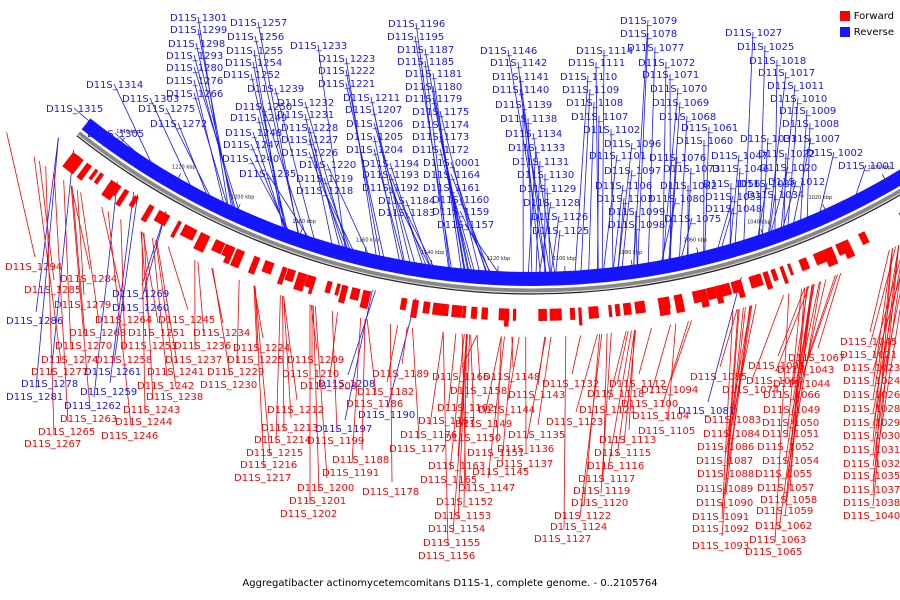  I want to click on reverse-gene-label: D11S_1193, so click(390, 175).